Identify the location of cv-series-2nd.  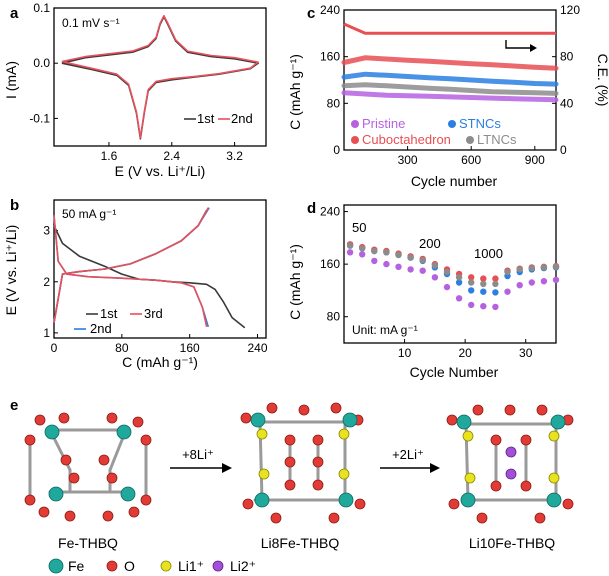
(160, 76).